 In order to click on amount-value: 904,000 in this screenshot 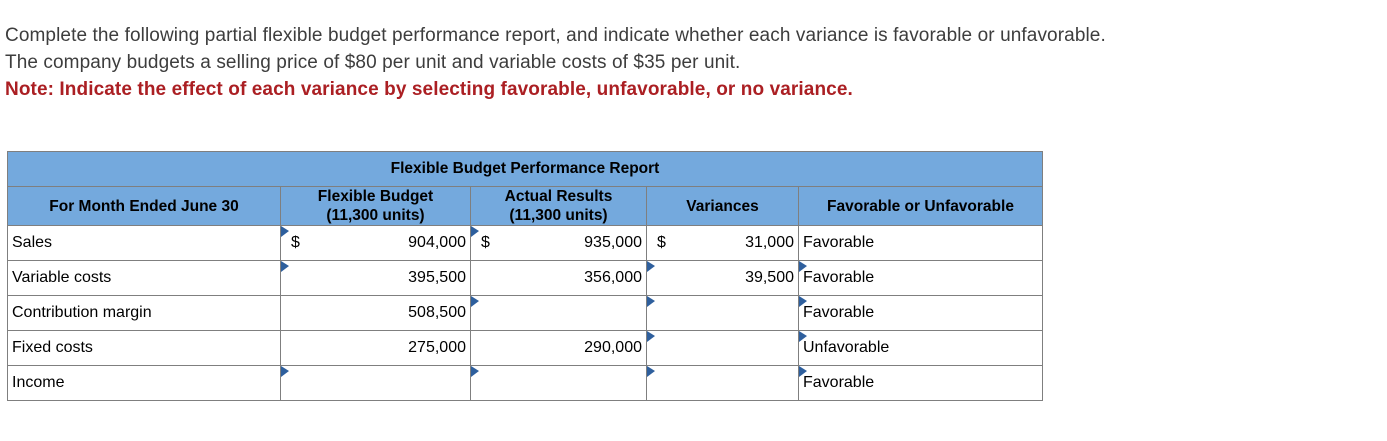, I will do `click(437, 242)`.